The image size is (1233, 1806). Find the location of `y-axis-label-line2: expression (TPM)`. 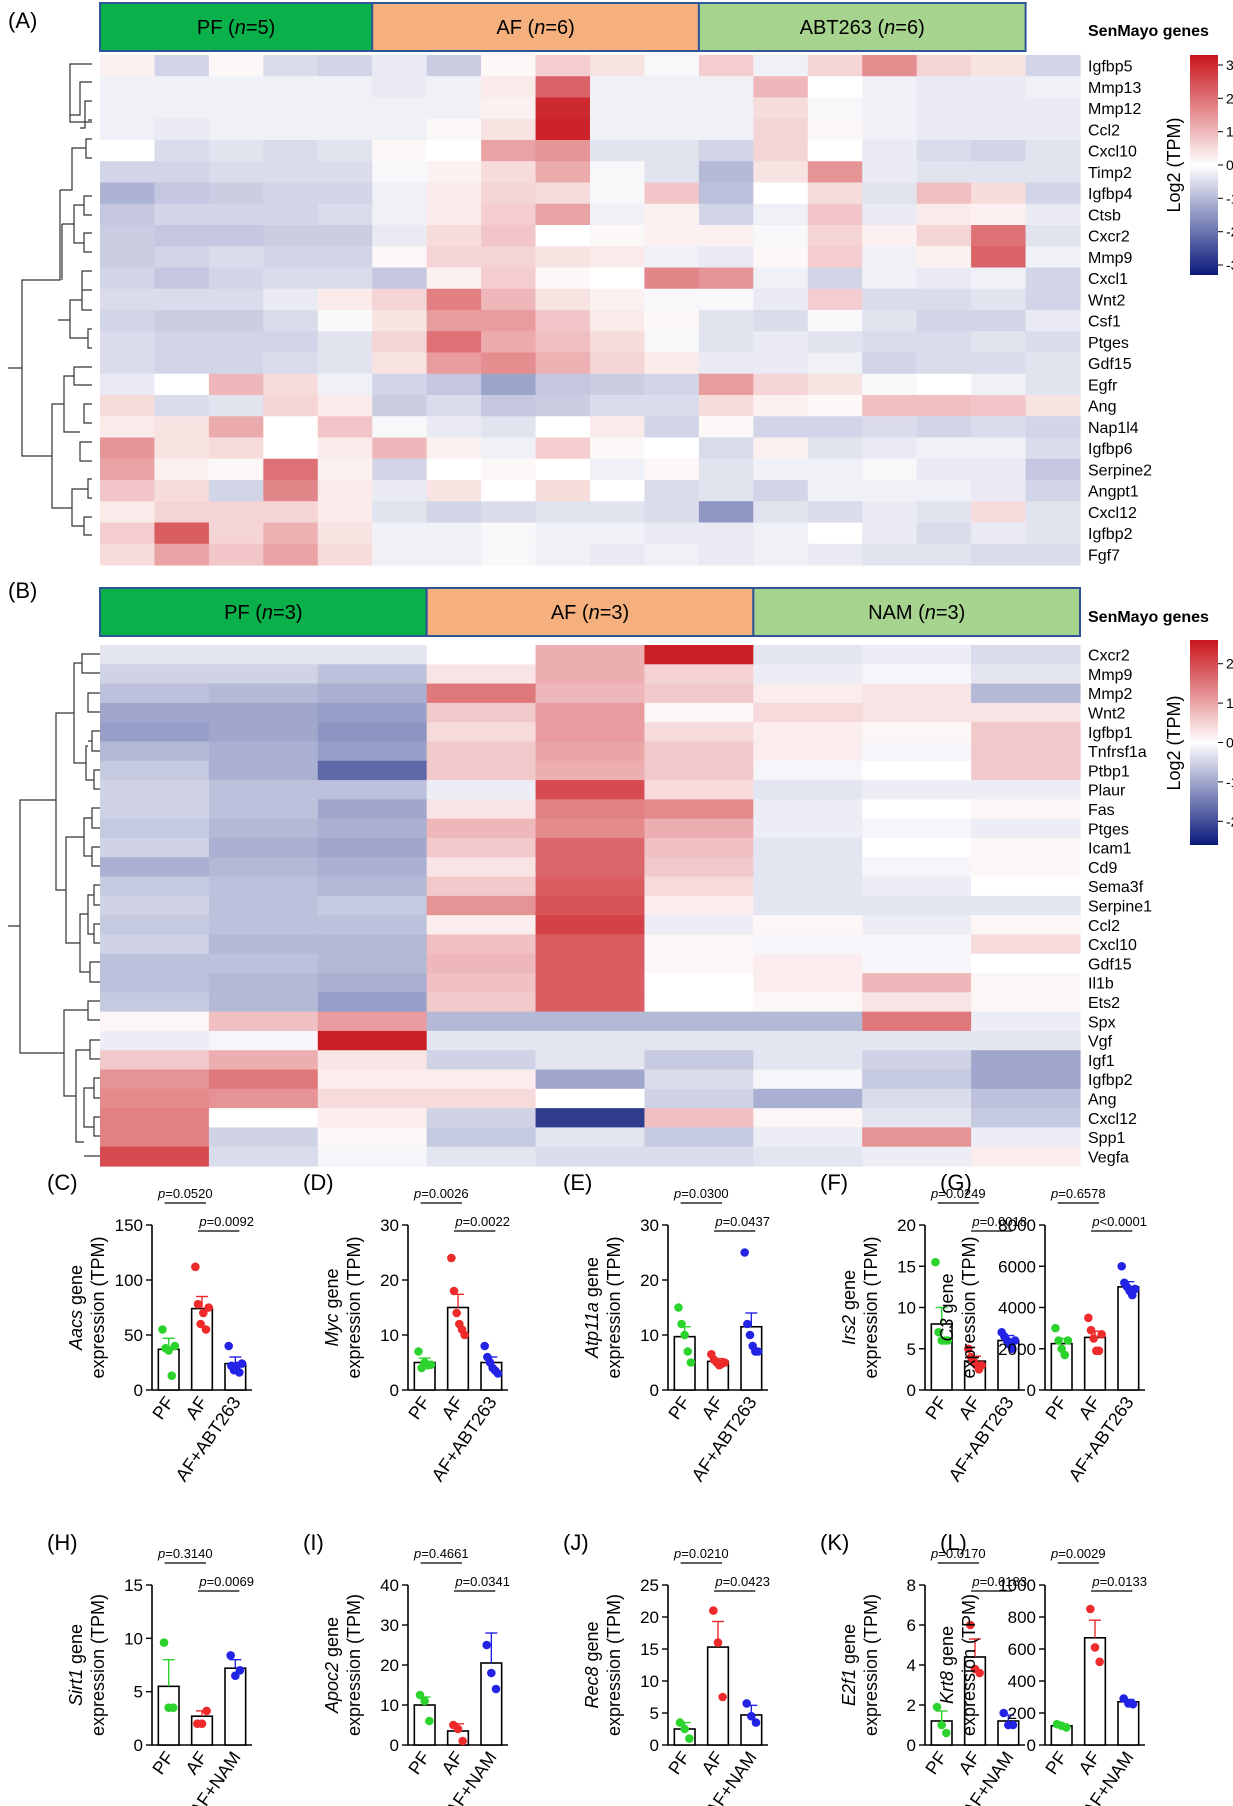

y-axis-label-line2: expression (TPM) is located at coordinates (614, 1665).